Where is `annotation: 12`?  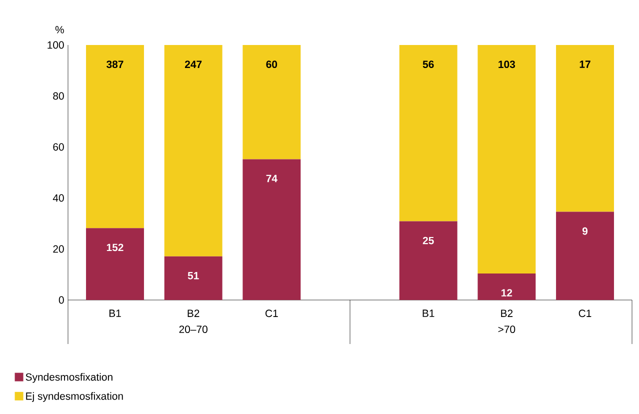 annotation: 12 is located at coordinates (507, 292).